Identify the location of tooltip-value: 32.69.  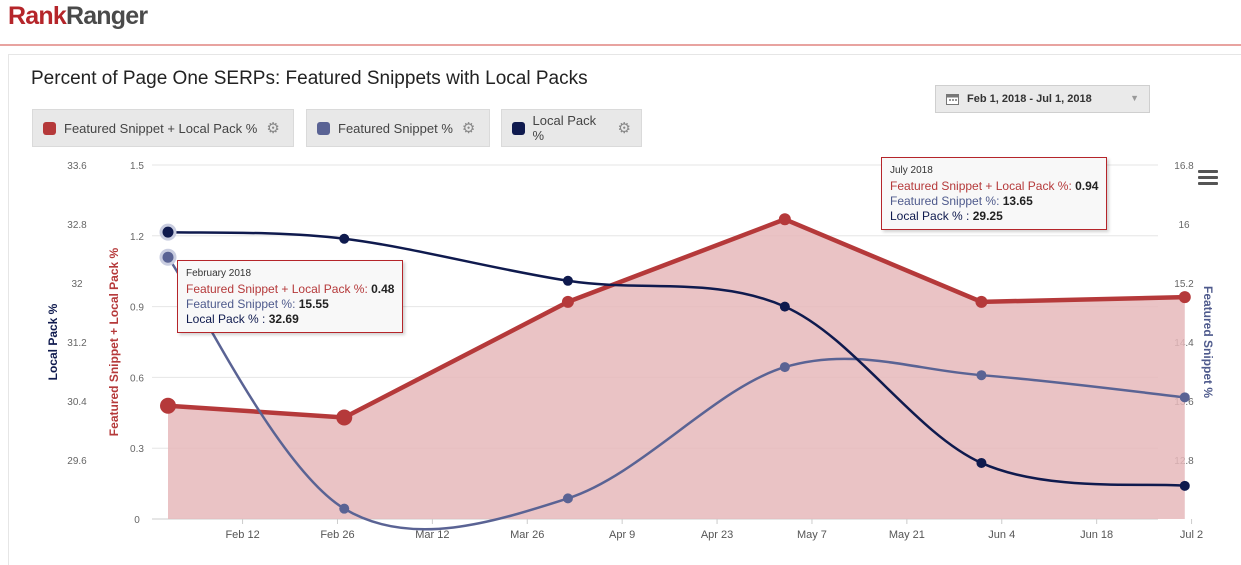
(283, 319).